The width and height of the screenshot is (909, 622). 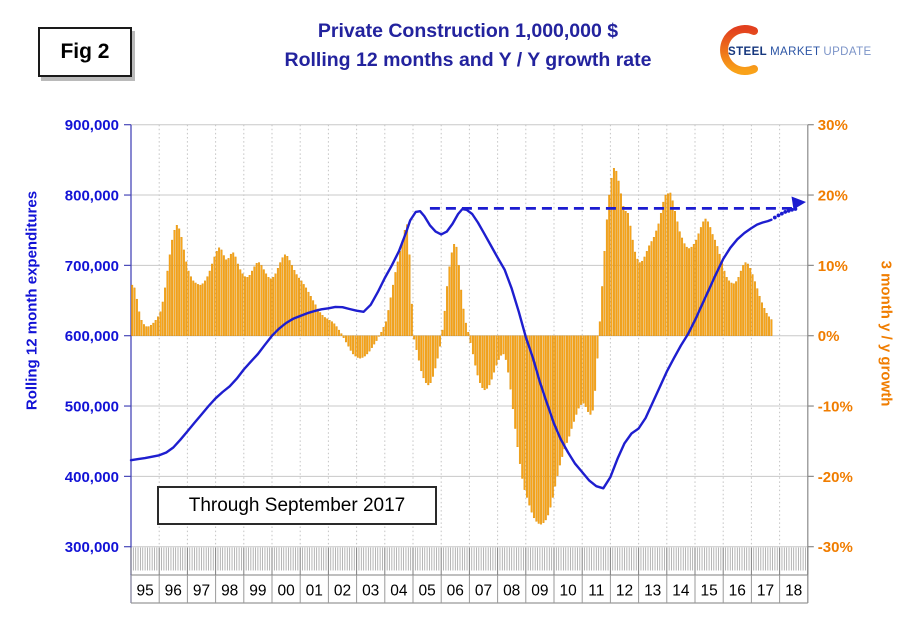 I want to click on fig-number-box: Fig 2, so click(x=85, y=52).